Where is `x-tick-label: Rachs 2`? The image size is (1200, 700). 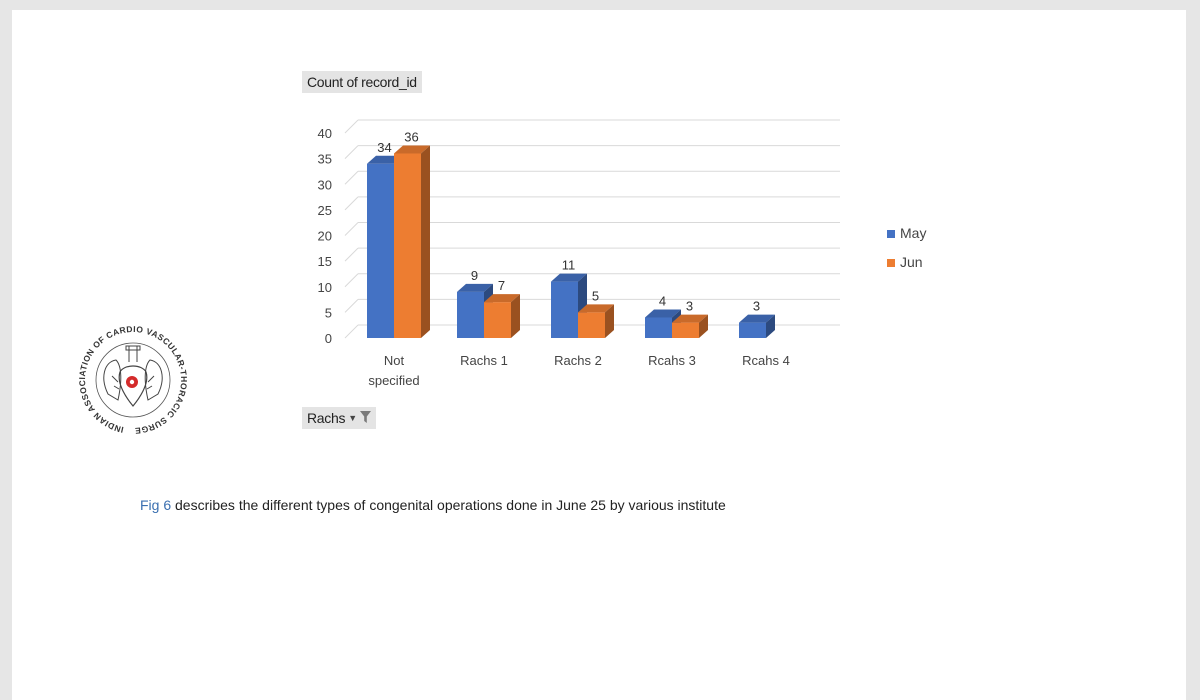 x-tick-label: Rachs 2 is located at coordinates (578, 360).